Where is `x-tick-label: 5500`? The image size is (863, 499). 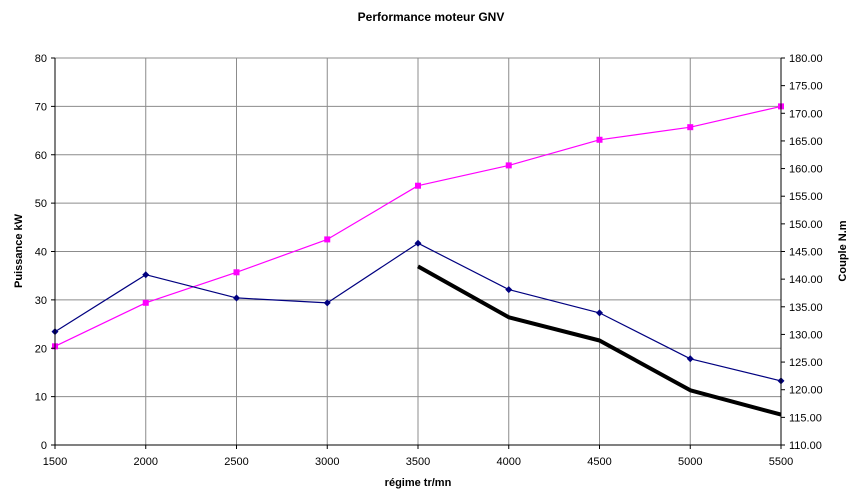 x-tick-label: 5500 is located at coordinates (781, 462).